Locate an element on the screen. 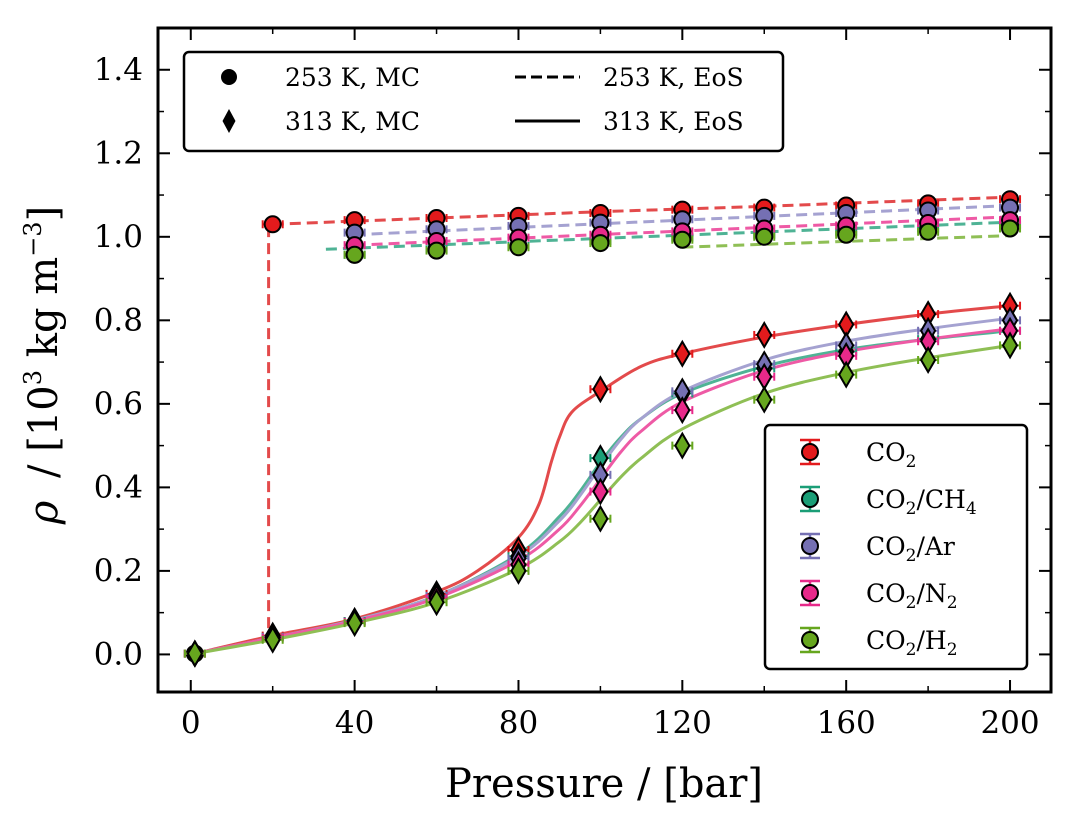 The height and width of the screenshot is (836, 1081). x-tick-label-3: 120 is located at coordinates (682, 723).